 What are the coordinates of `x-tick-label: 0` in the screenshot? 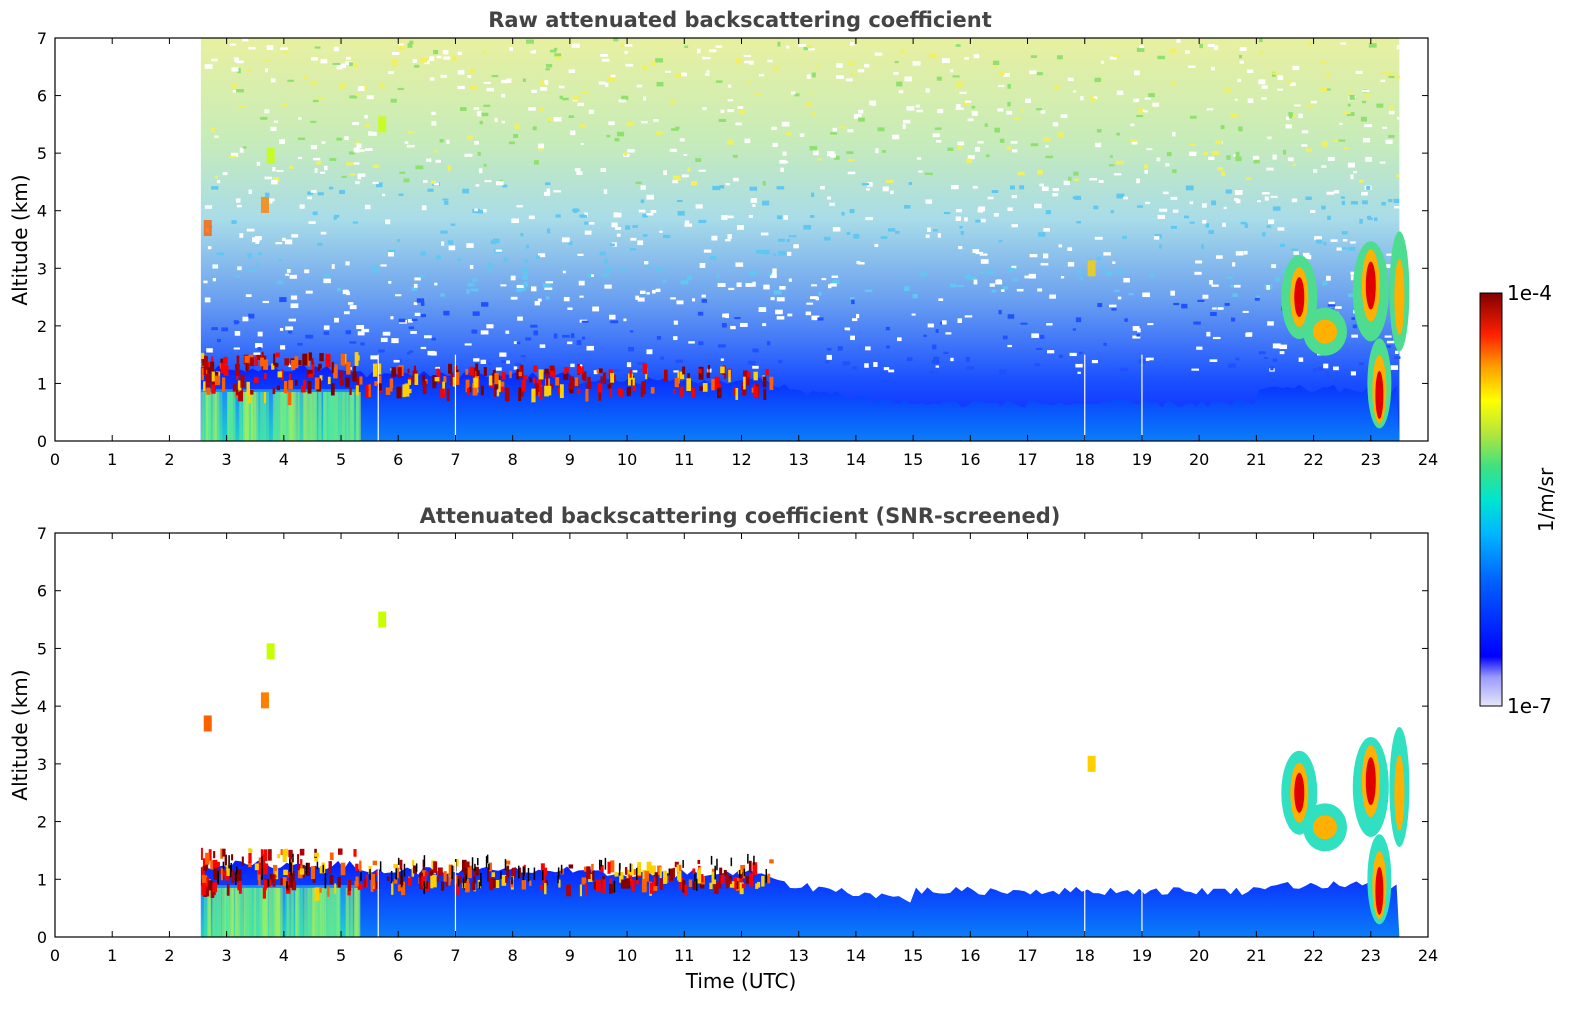 It's located at (55, 955).